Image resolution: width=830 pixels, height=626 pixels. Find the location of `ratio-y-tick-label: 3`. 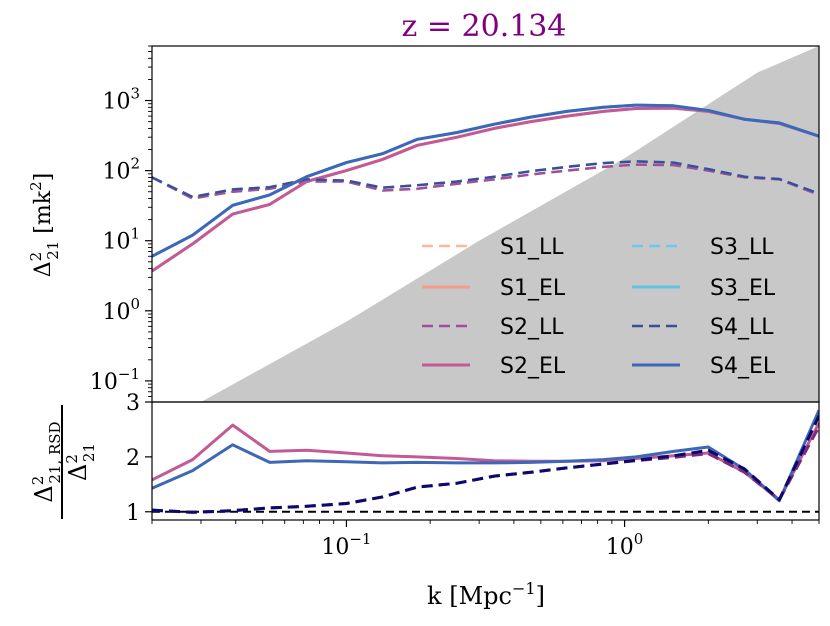

ratio-y-tick-label: 3 is located at coordinates (133, 403).